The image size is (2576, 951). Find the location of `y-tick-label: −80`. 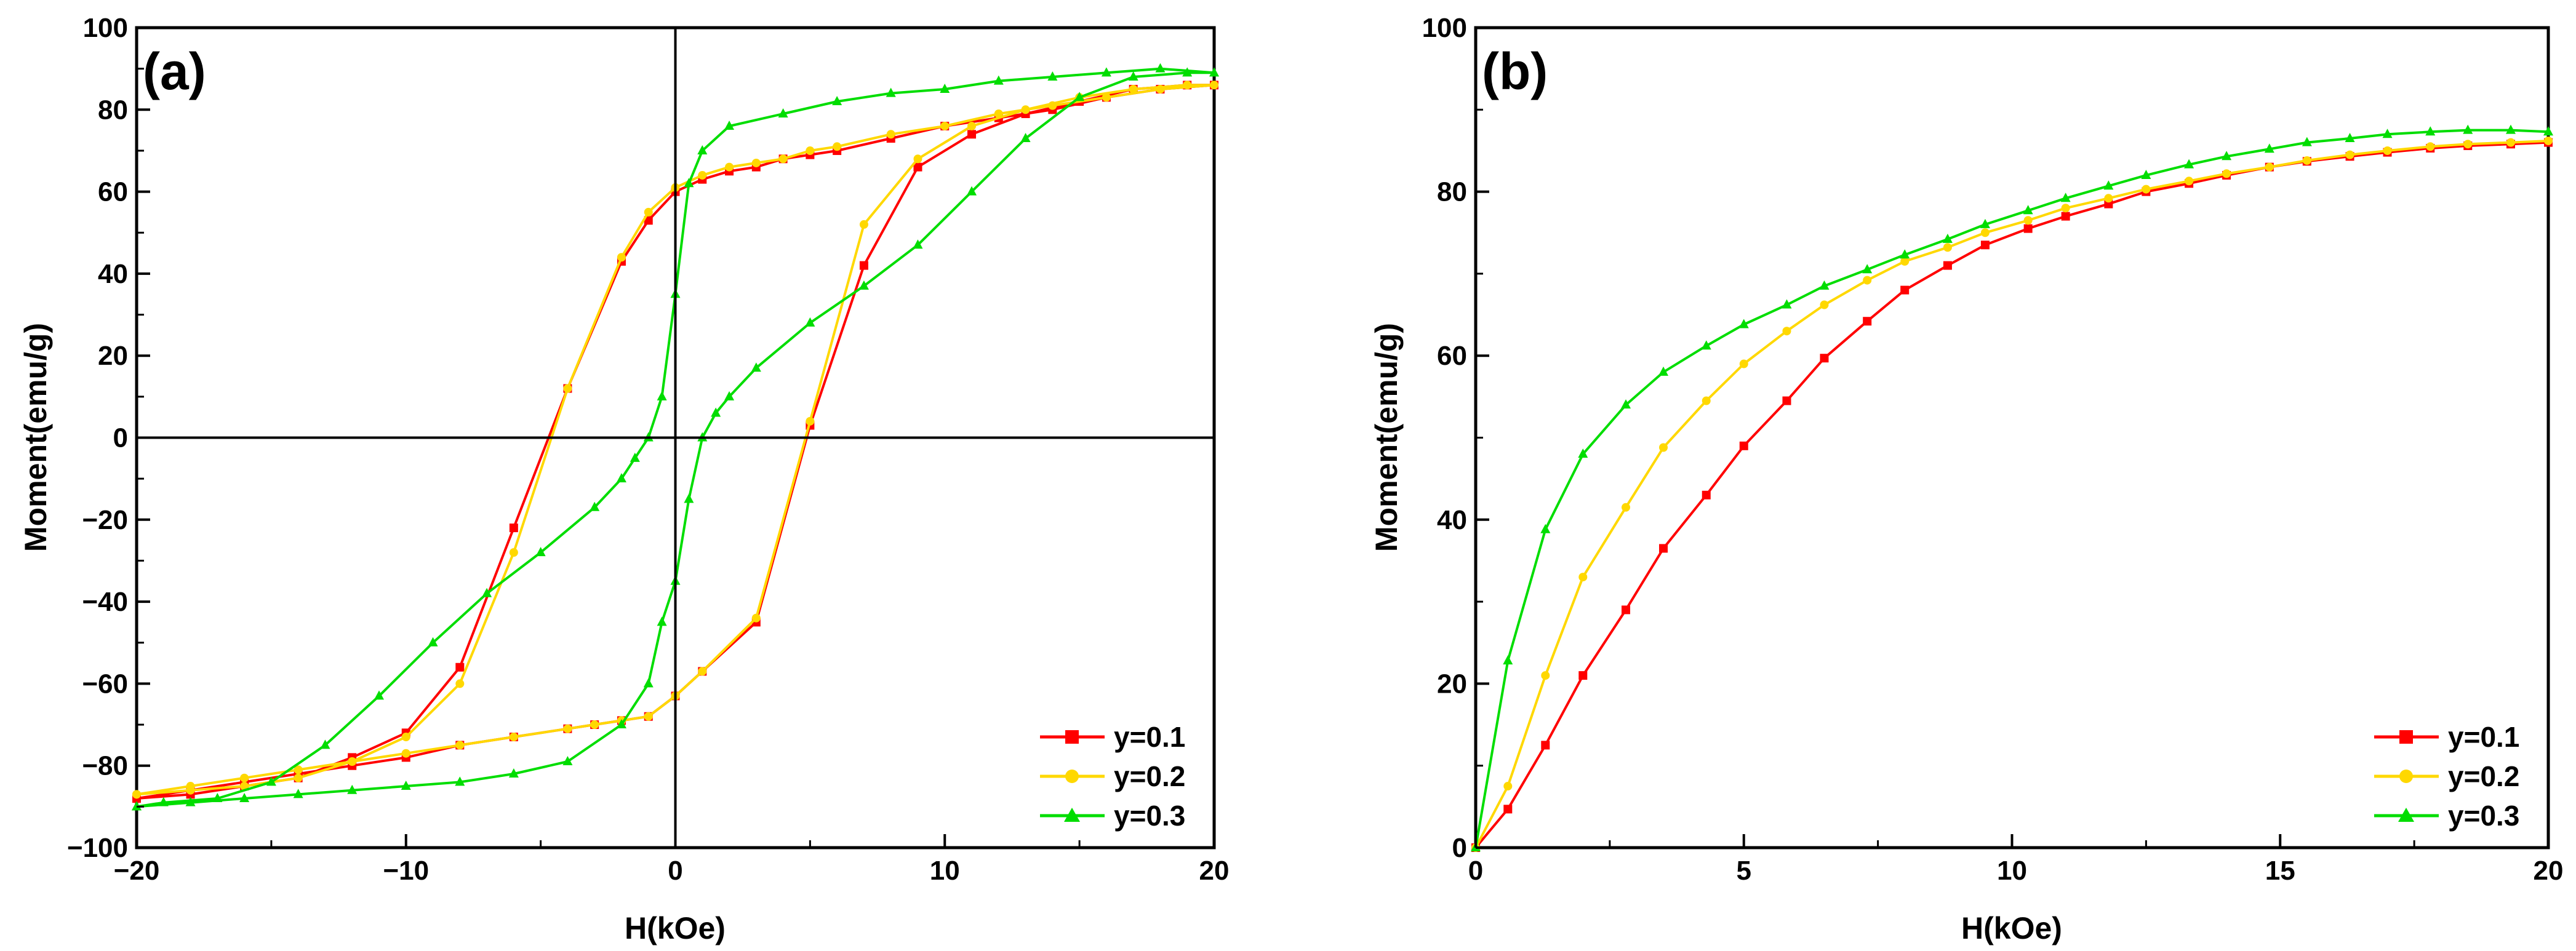

y-tick-label: −80 is located at coordinates (105, 766).